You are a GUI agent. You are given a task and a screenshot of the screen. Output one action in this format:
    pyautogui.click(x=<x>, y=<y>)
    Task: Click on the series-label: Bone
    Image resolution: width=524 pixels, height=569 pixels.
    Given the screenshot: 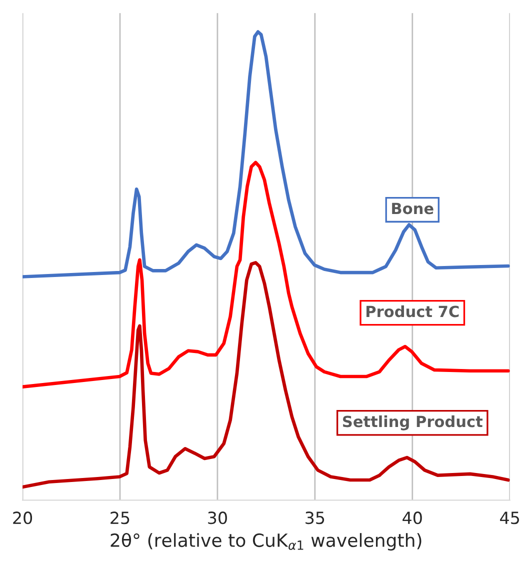 What is the action you would take?
    pyautogui.click(x=413, y=208)
    